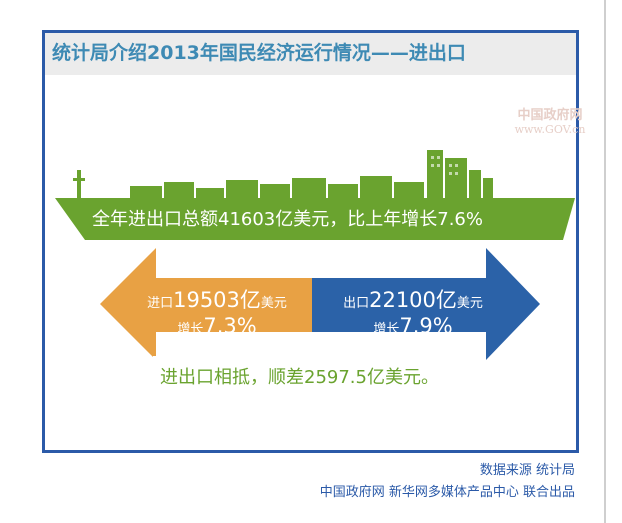 Image resolution: width=622 pixels, height=523 pixels. Describe the element at coordinates (527, 470) in the screenshot. I see `data-source: 数据来源 统计局` at that location.